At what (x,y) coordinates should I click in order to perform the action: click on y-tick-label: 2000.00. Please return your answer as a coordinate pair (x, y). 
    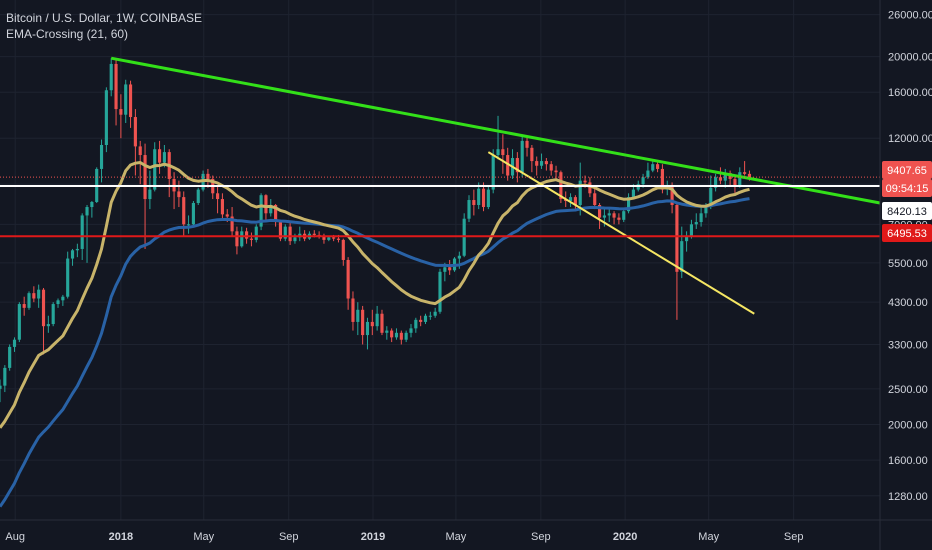
    Looking at the image, I should click on (908, 425).